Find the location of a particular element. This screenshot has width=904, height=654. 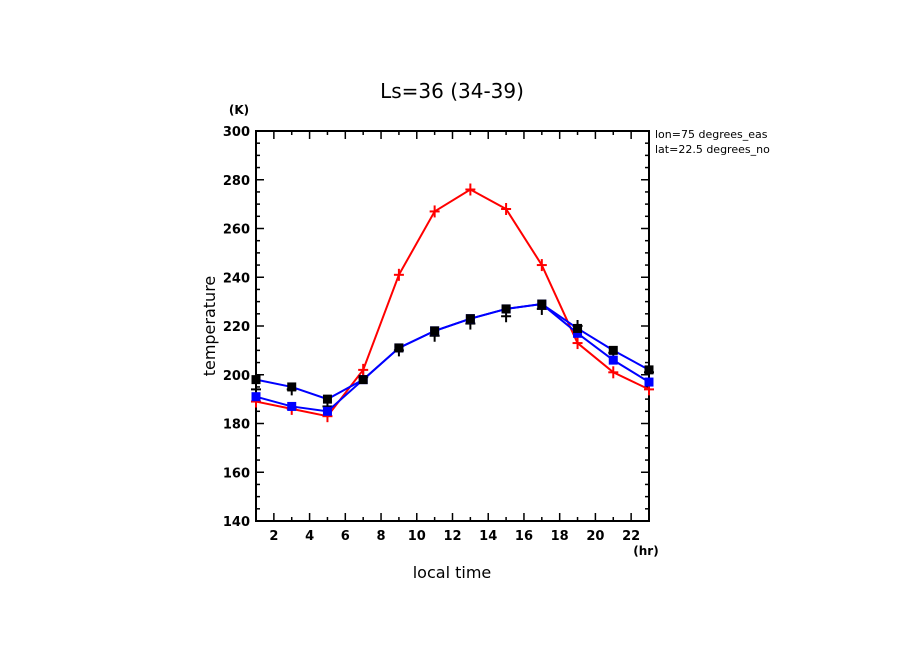

y-tick-label: 140 is located at coordinates (236, 522).